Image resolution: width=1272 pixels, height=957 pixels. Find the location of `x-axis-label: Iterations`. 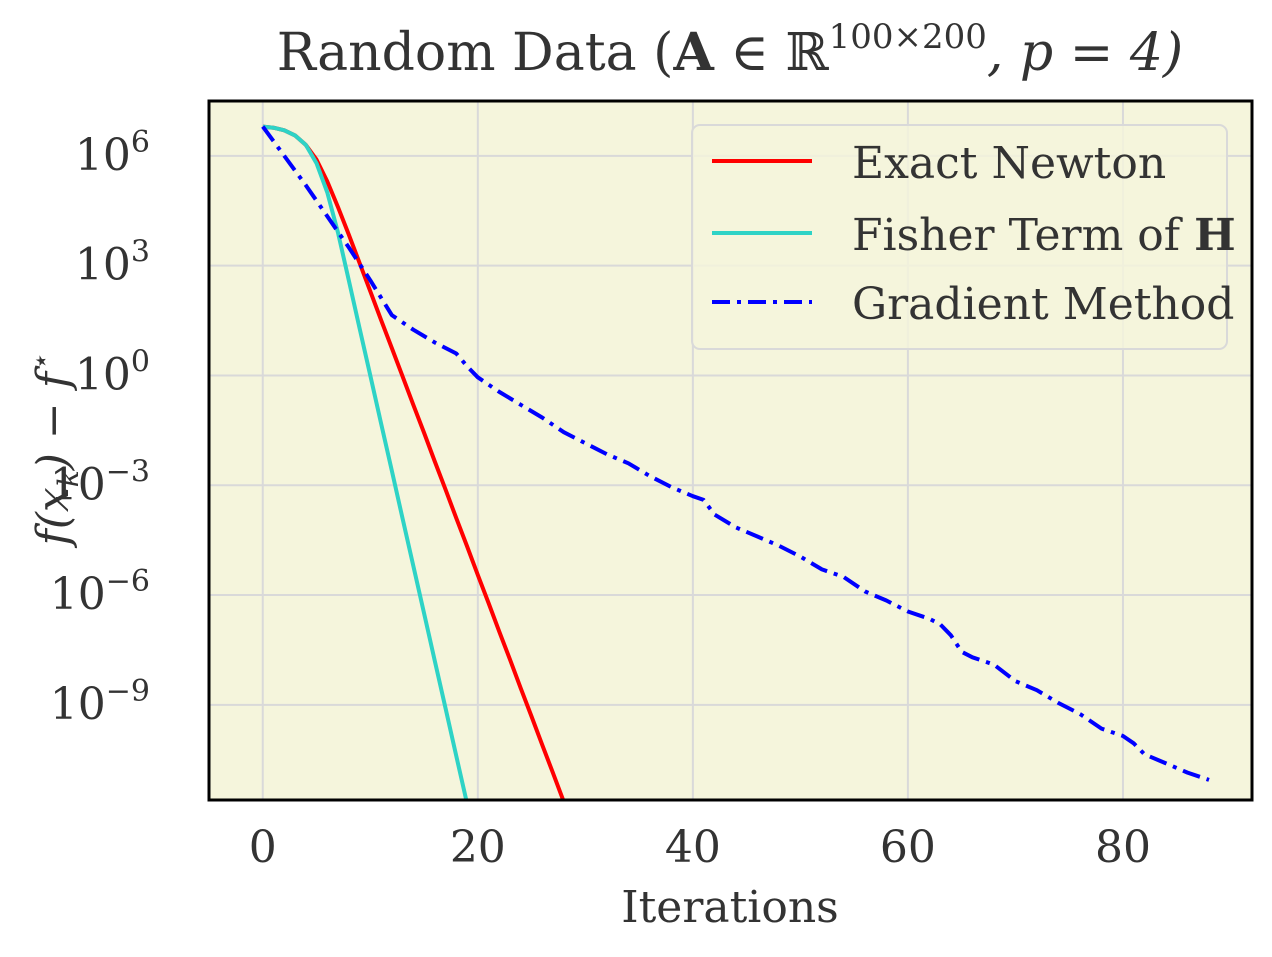

x-axis-label: Iterations is located at coordinates (730, 907).